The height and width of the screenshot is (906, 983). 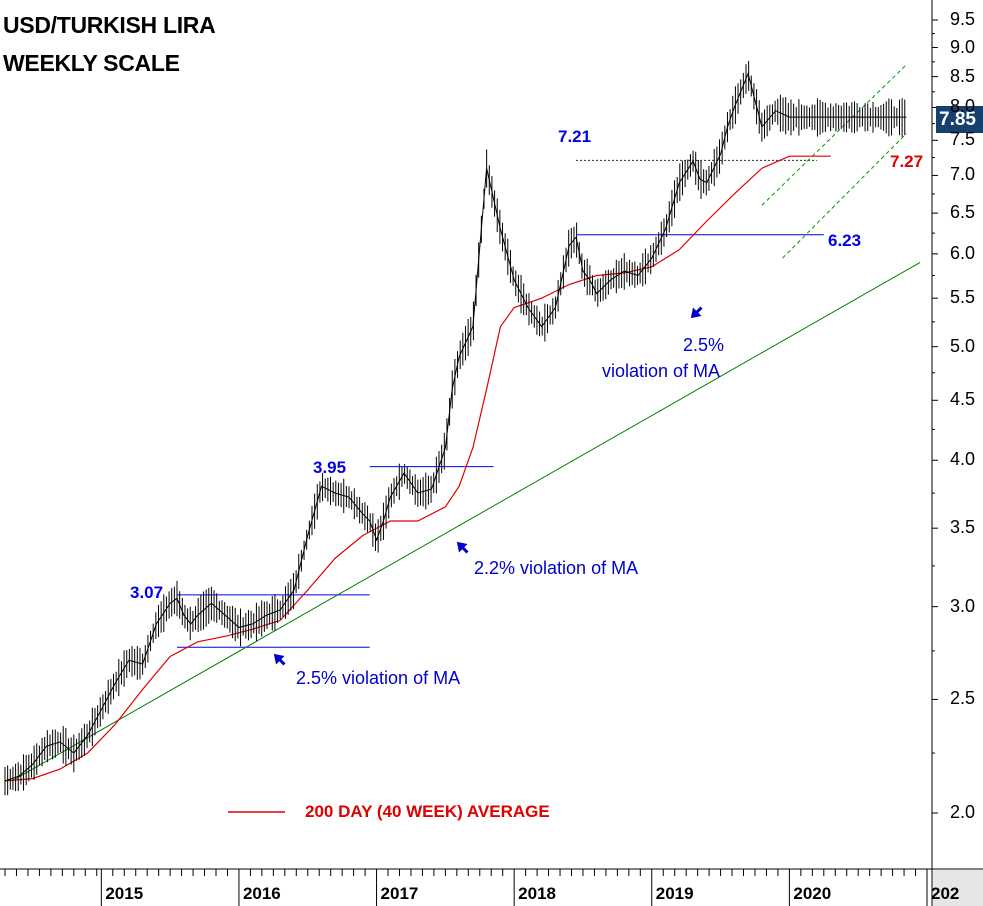 What do you see at coordinates (963, 212) in the screenshot?
I see `y-tick-label: 6.5` at bounding box center [963, 212].